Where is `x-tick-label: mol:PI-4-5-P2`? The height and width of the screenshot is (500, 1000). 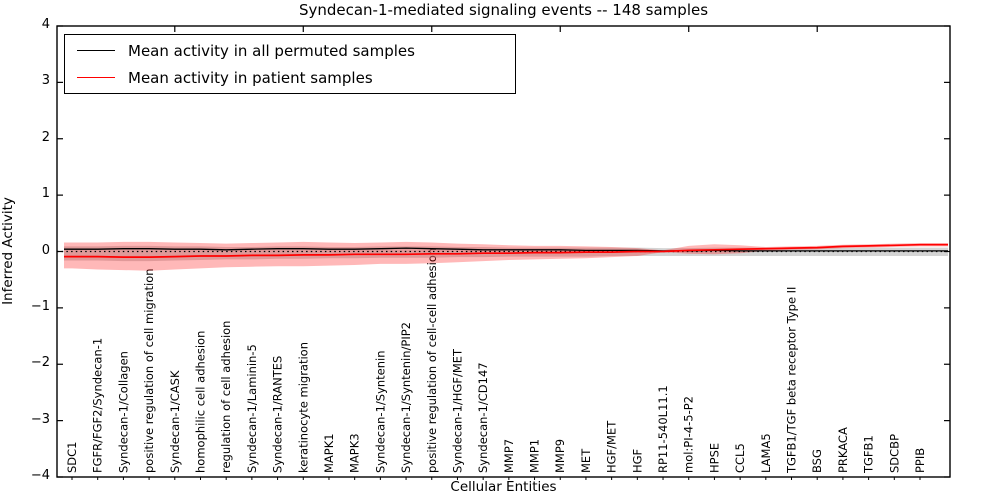 x-tick-label: mol:PI-4-5-P2 is located at coordinates (689, 434).